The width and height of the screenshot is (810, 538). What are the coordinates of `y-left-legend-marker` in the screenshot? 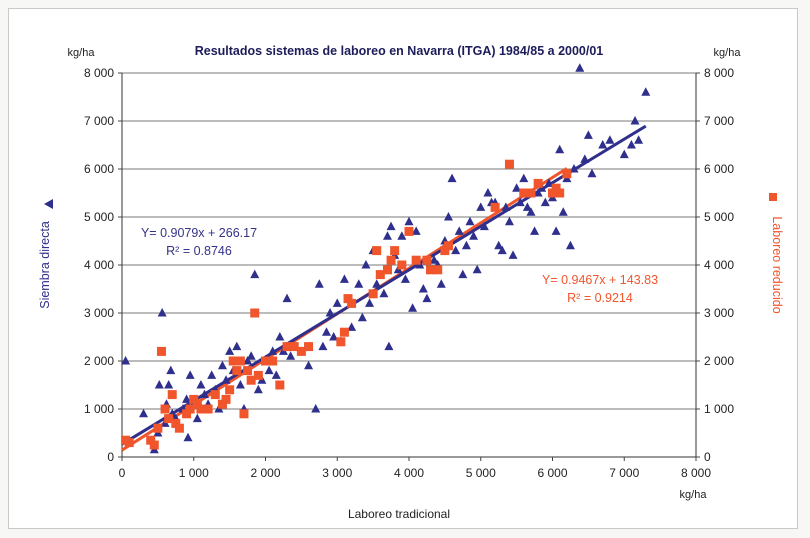 It's located at (48, 204).